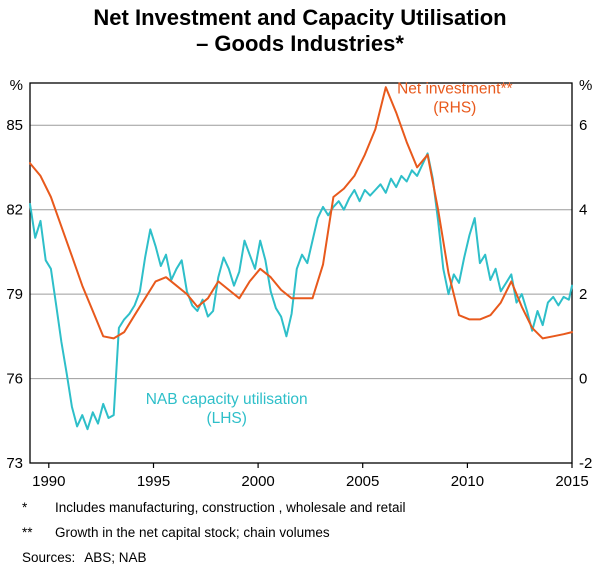 This screenshot has width=600, height=584. Describe the element at coordinates (14, 294) in the screenshot. I see `left-axis-tick-label: 79` at that location.